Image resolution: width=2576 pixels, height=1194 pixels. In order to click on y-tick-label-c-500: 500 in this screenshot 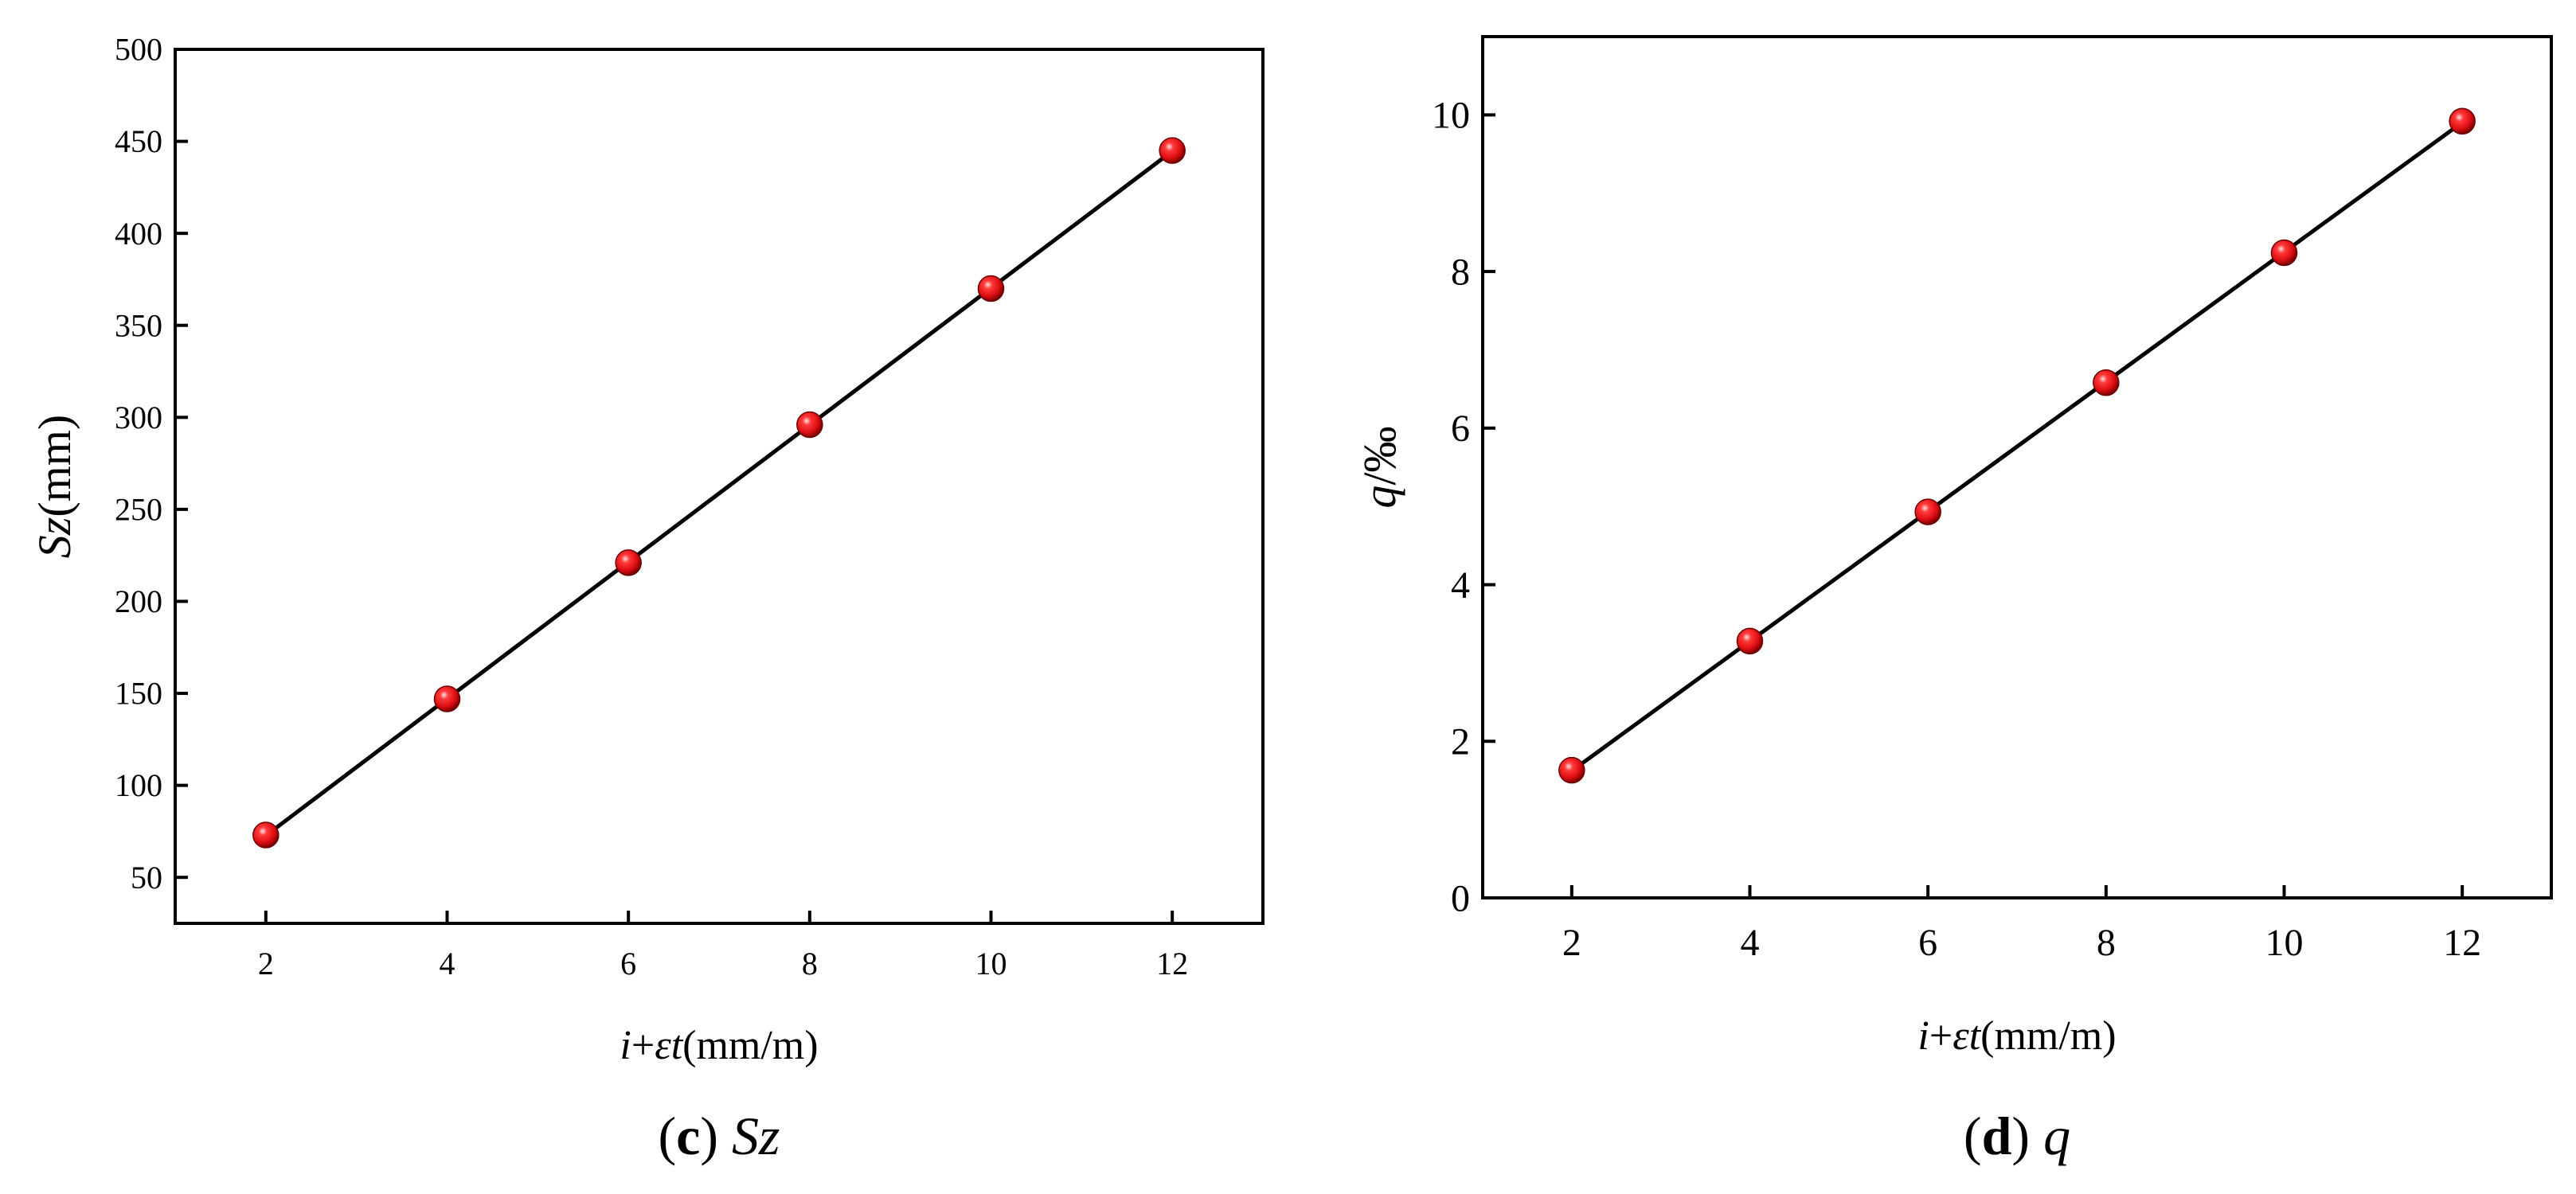, I will do `click(138, 50)`.